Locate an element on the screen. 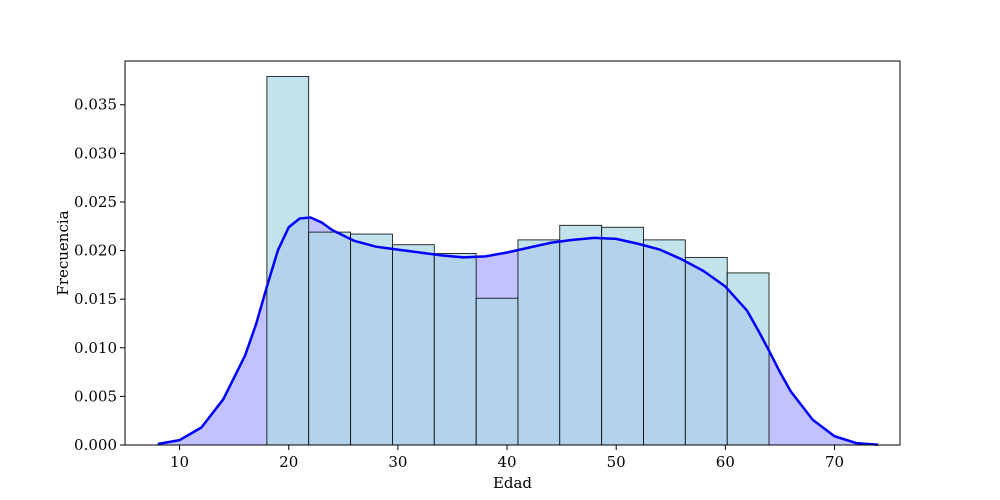  y-axis-ticks: 0.000 0.005 0.010 0.015 0.020 0.025 0.030 0.035 is located at coordinates (99, 275).